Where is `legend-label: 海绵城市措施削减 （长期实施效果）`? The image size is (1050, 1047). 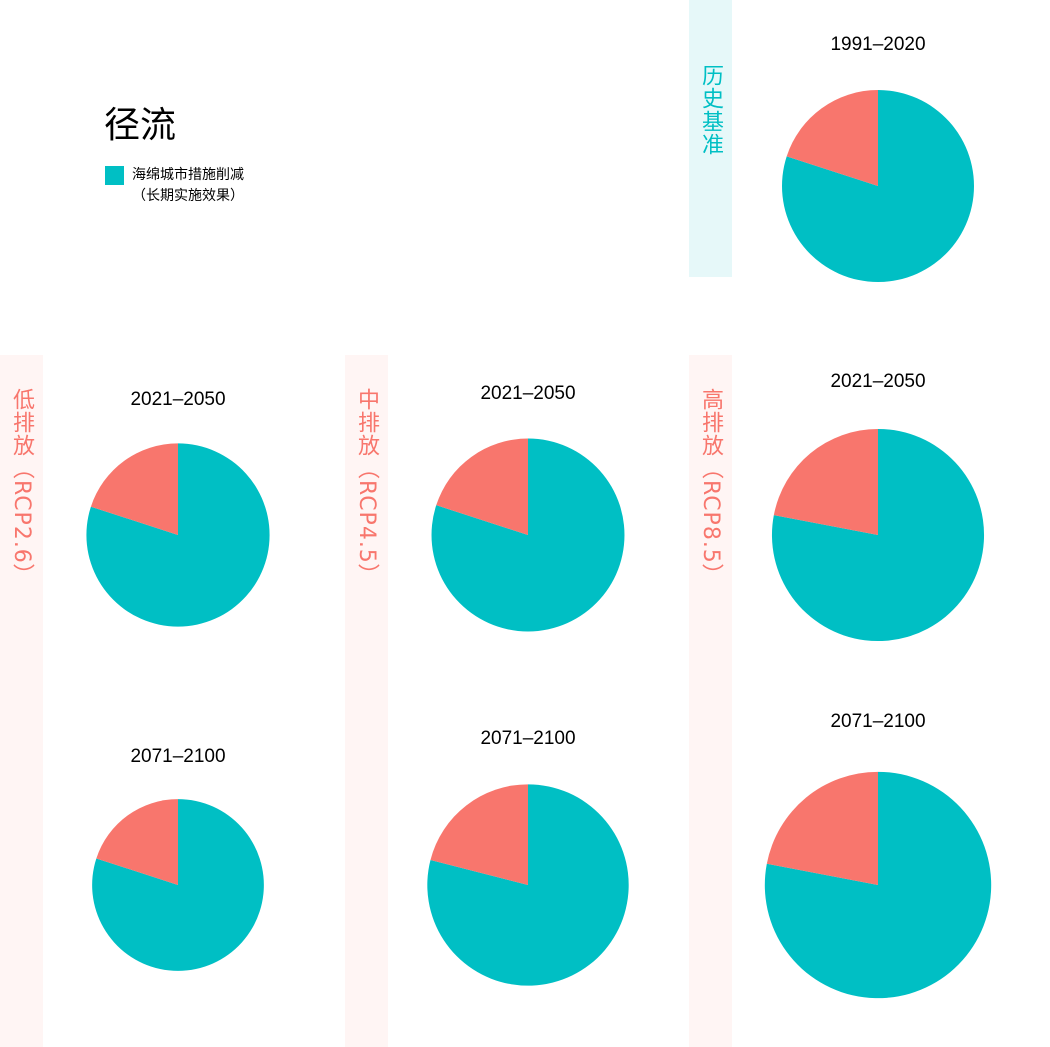
legend-label: 海绵城市措施削减 （长期实施效果） is located at coordinates (188, 185).